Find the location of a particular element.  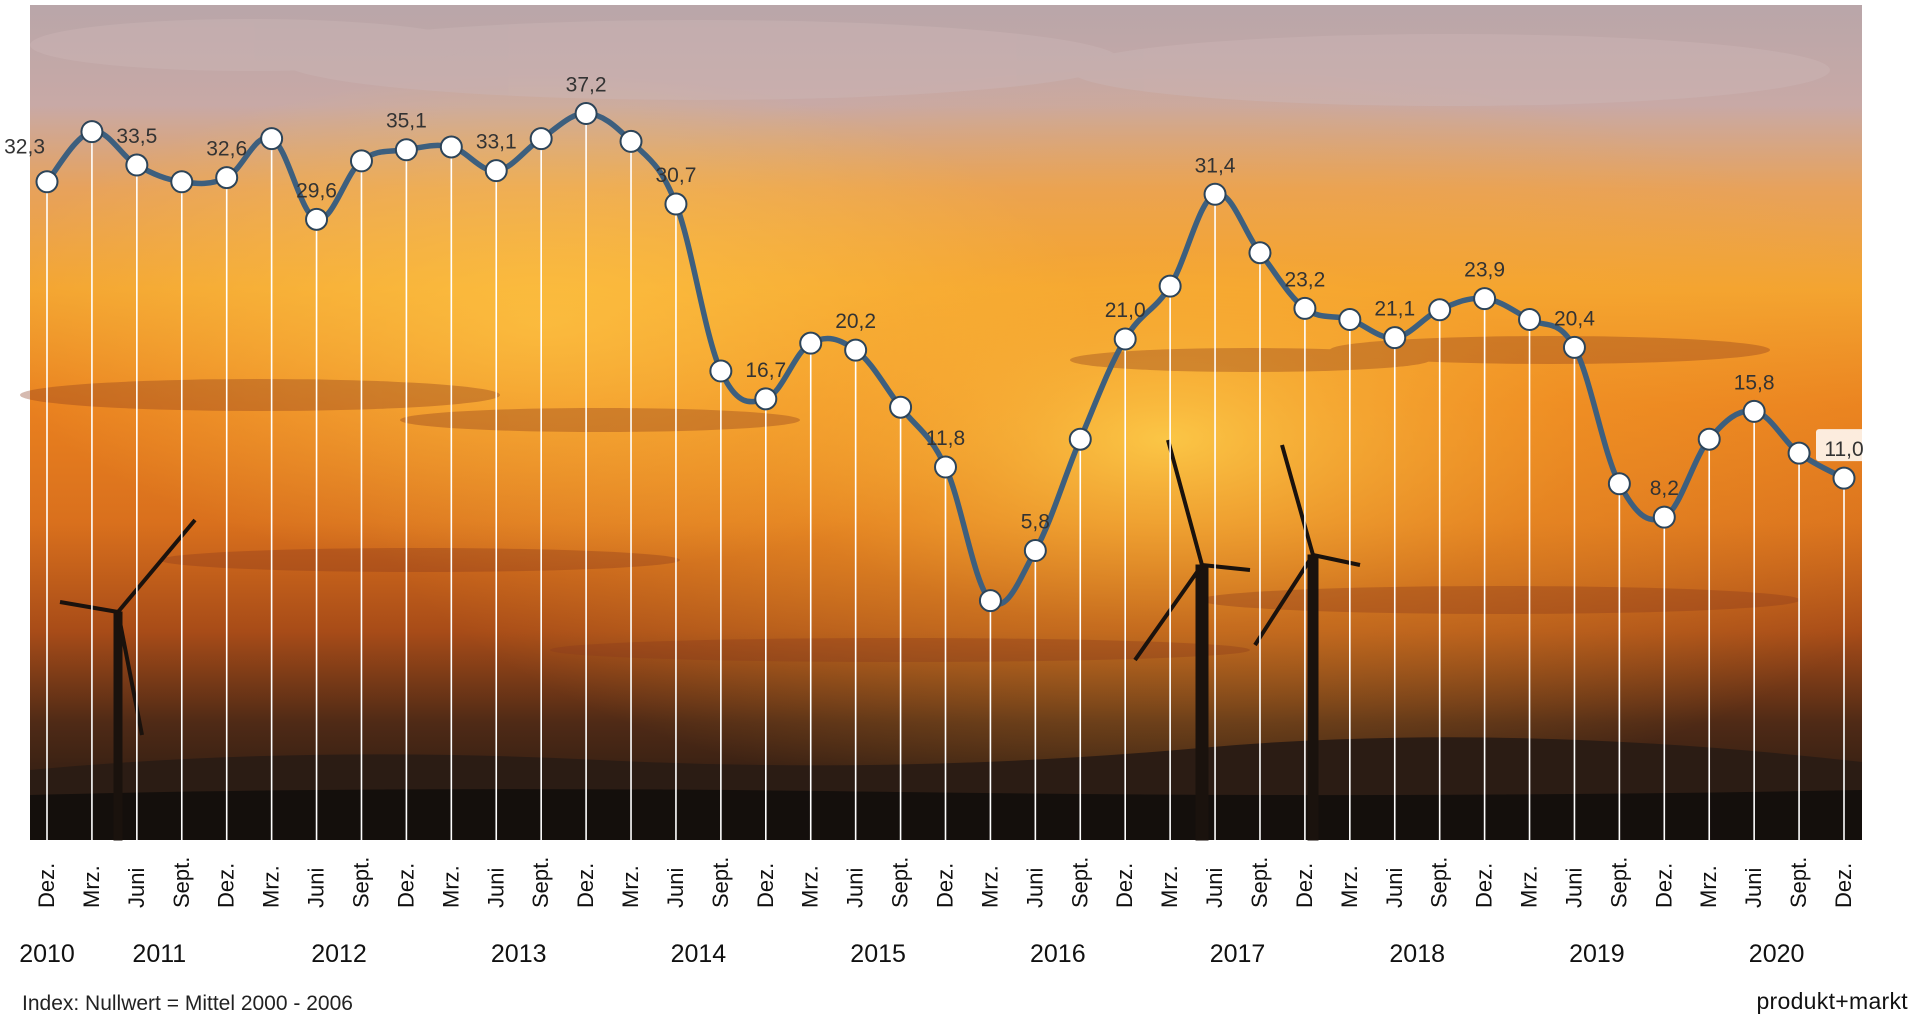

value-label: 37,2 is located at coordinates (586, 85).